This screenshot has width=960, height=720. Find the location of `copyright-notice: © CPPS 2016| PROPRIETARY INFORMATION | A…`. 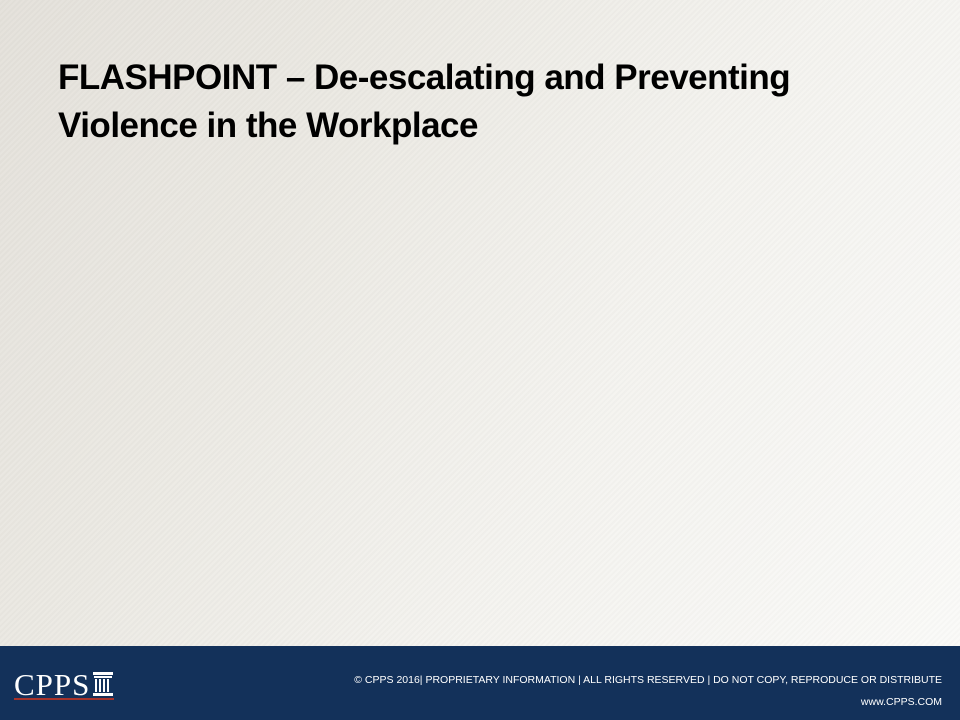

copyright-notice: © CPPS 2016| PROPRIETARY INFORMATION | A… is located at coordinates (648, 680).